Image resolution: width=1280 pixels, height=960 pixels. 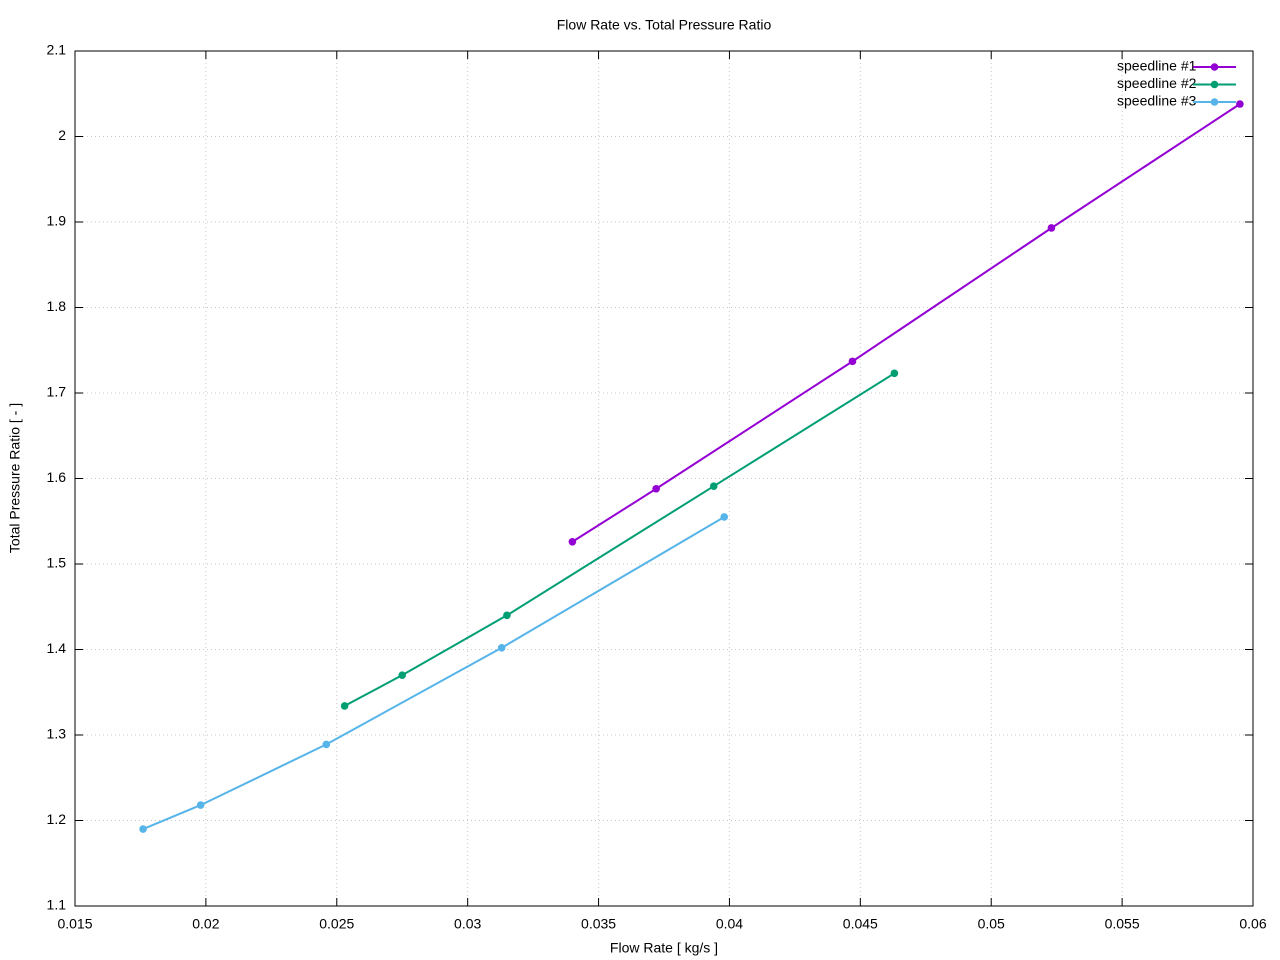 I want to click on y-tick-label: 1.1, so click(x=57, y=905).